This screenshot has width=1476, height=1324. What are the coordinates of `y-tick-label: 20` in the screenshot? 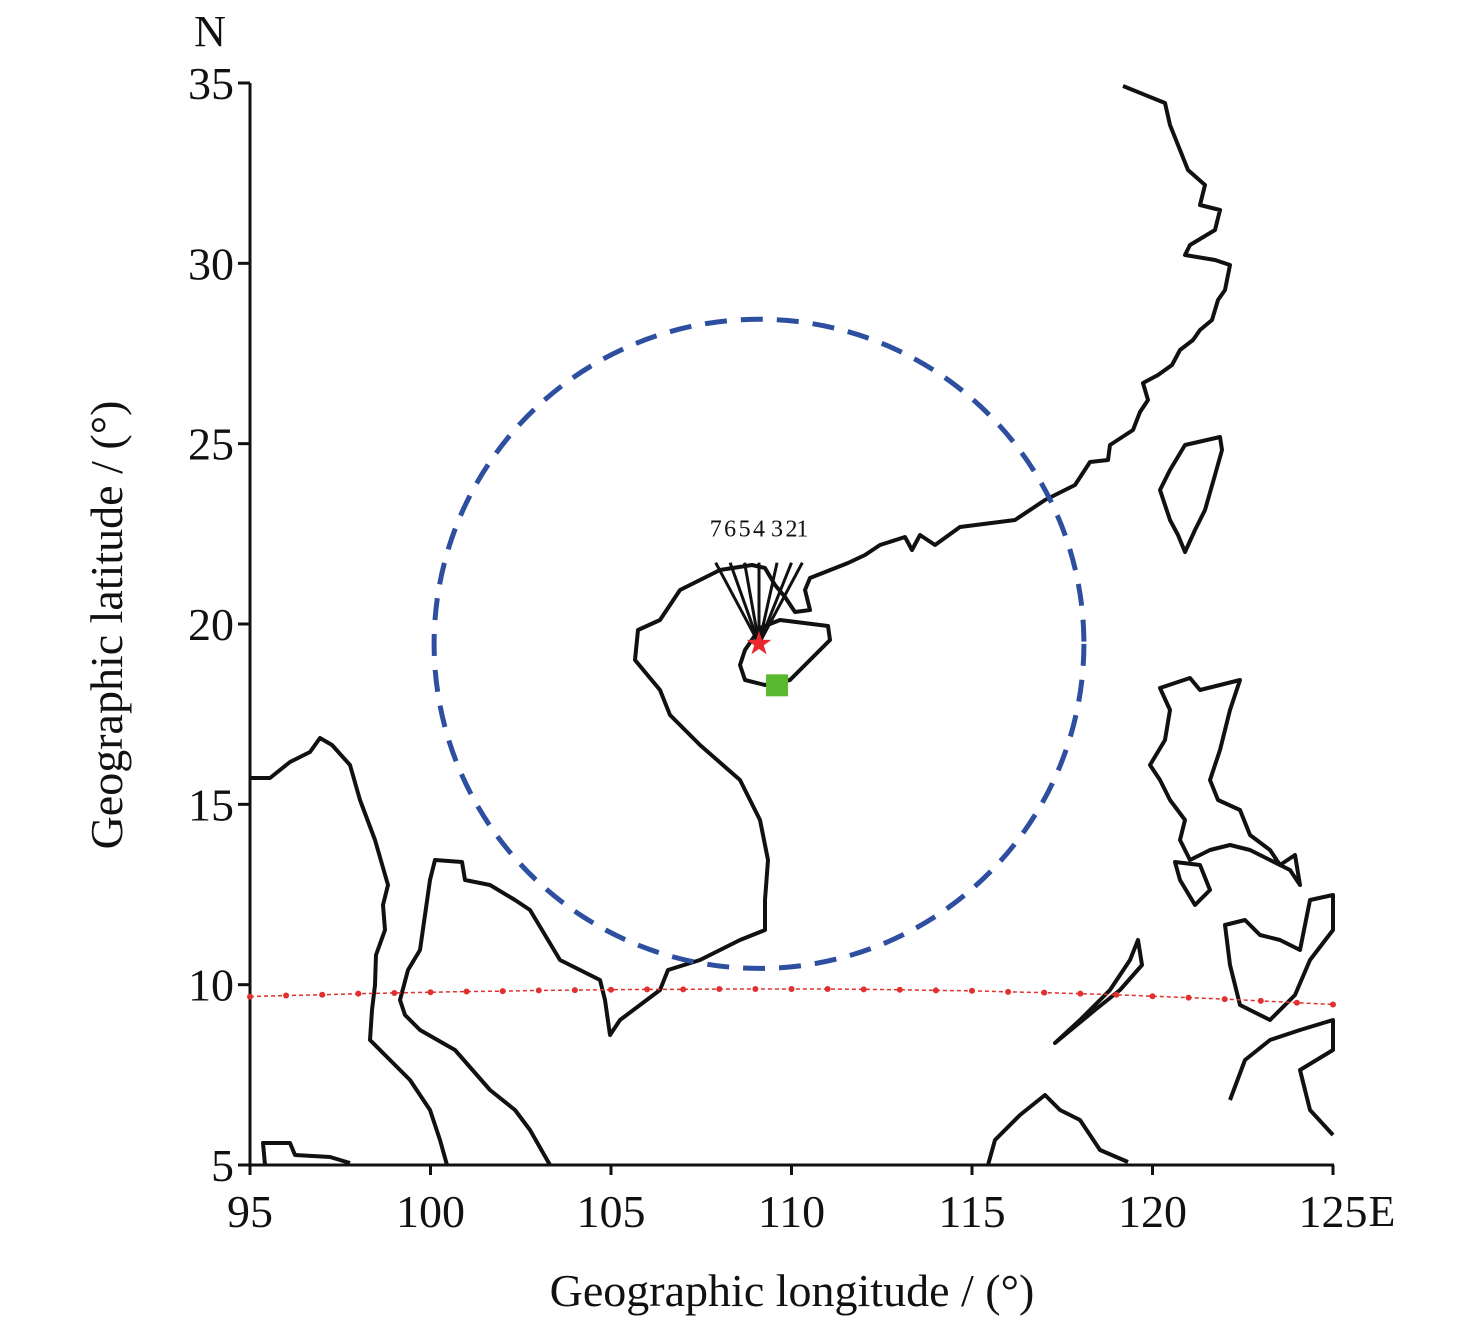 It's located at (211, 624).